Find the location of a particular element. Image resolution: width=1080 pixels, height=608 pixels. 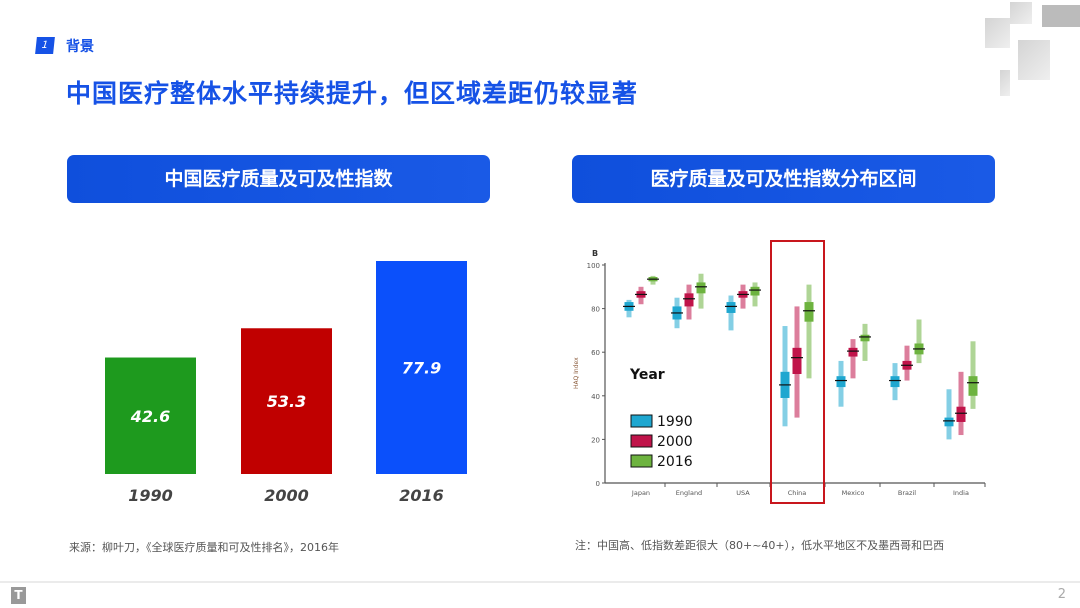

bar-2016 is located at coordinates (421, 367).